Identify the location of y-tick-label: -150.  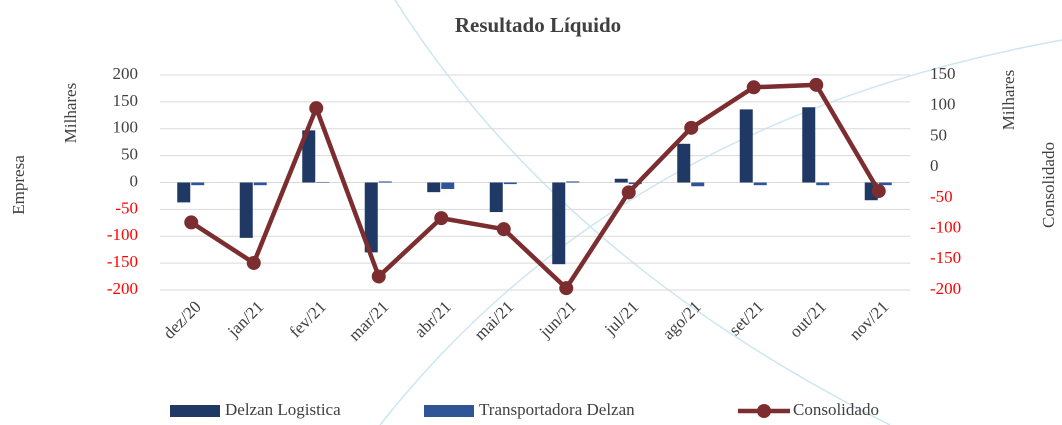
(122, 261).